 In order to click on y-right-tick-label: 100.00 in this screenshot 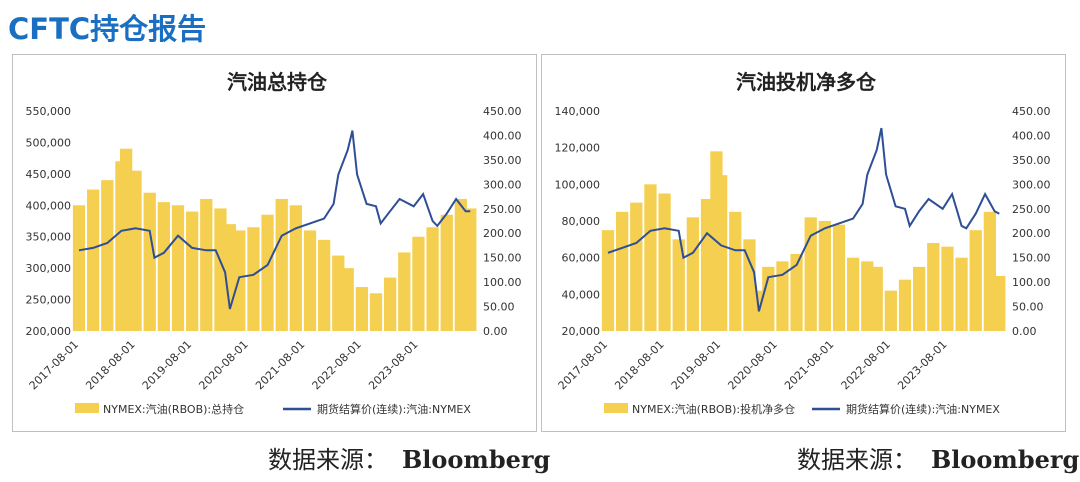, I will do `click(502, 282)`.